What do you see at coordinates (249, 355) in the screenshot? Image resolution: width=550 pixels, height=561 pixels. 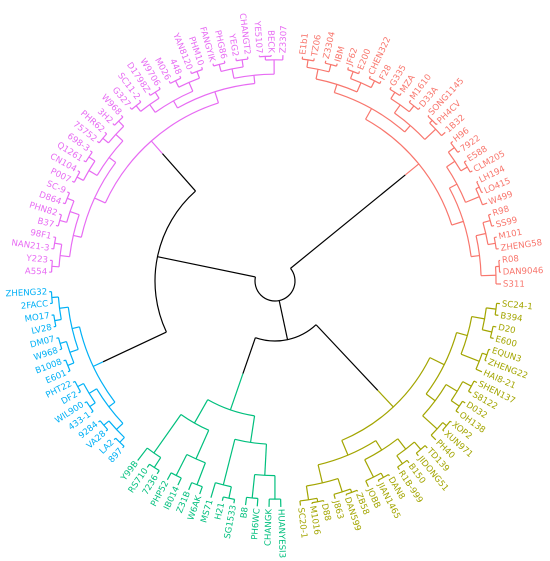 I see `root-branch-teal` at bounding box center [249, 355].